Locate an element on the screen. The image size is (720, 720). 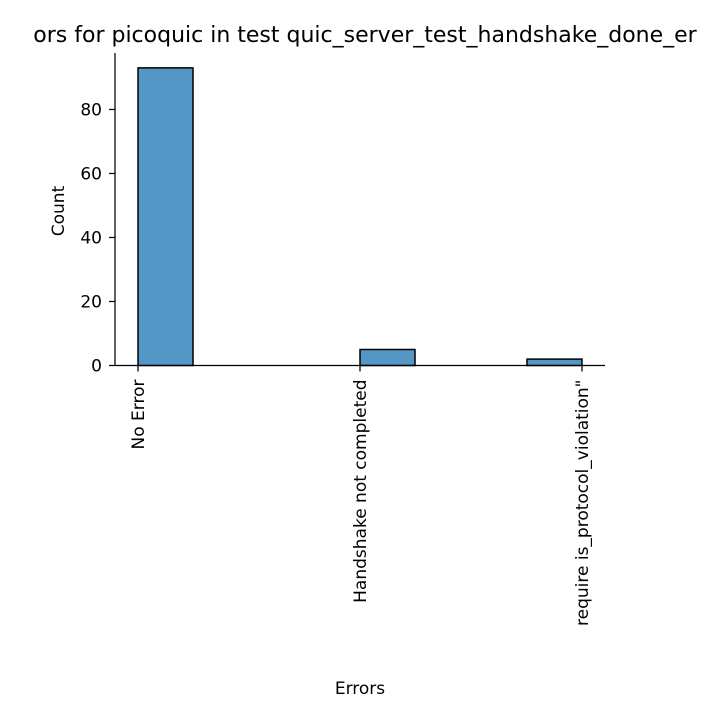
y-tick-label-4: 80 is located at coordinates (91, 110).